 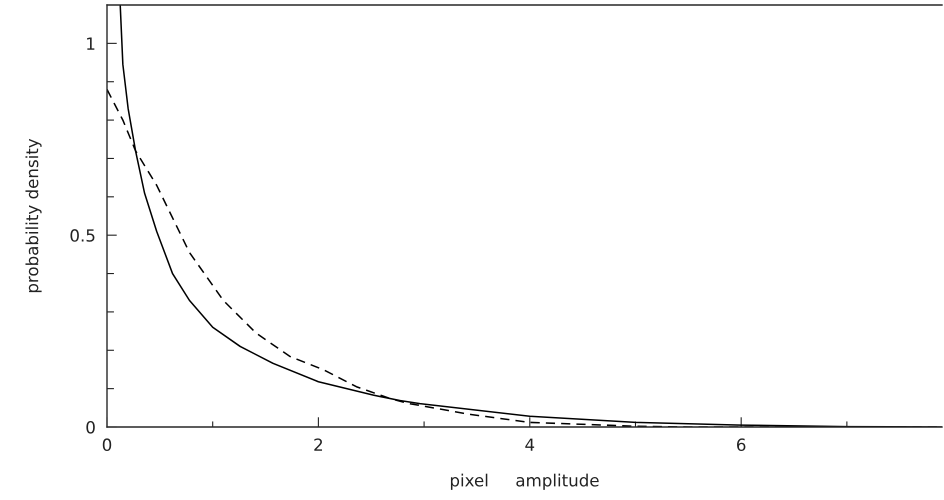 What do you see at coordinates (741, 445) in the screenshot?
I see `x-tick-label: 6` at bounding box center [741, 445].